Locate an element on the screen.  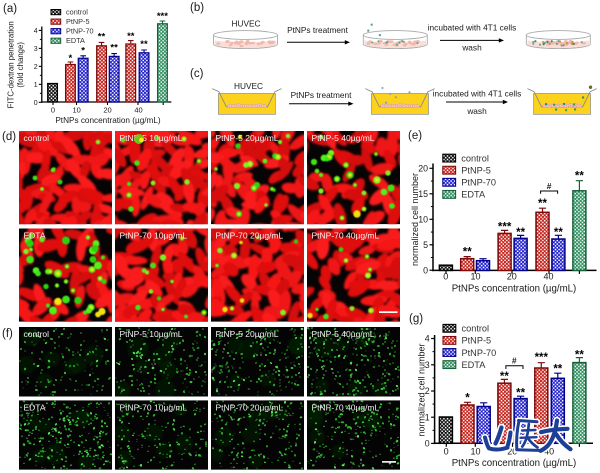
svg-text: 5 is located at coordinates (425, 245).